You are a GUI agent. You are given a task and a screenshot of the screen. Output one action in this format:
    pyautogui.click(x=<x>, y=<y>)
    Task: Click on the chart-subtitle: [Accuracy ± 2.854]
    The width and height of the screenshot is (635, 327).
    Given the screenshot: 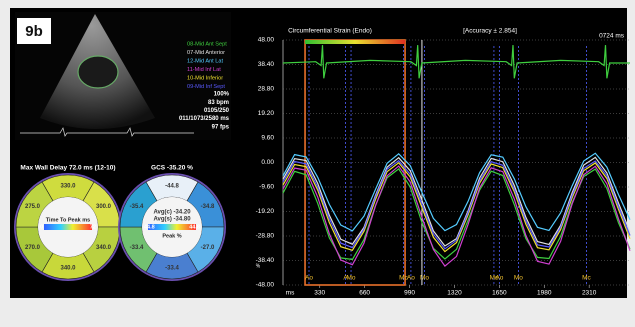 What is the action you would take?
    pyautogui.click(x=490, y=31)
    